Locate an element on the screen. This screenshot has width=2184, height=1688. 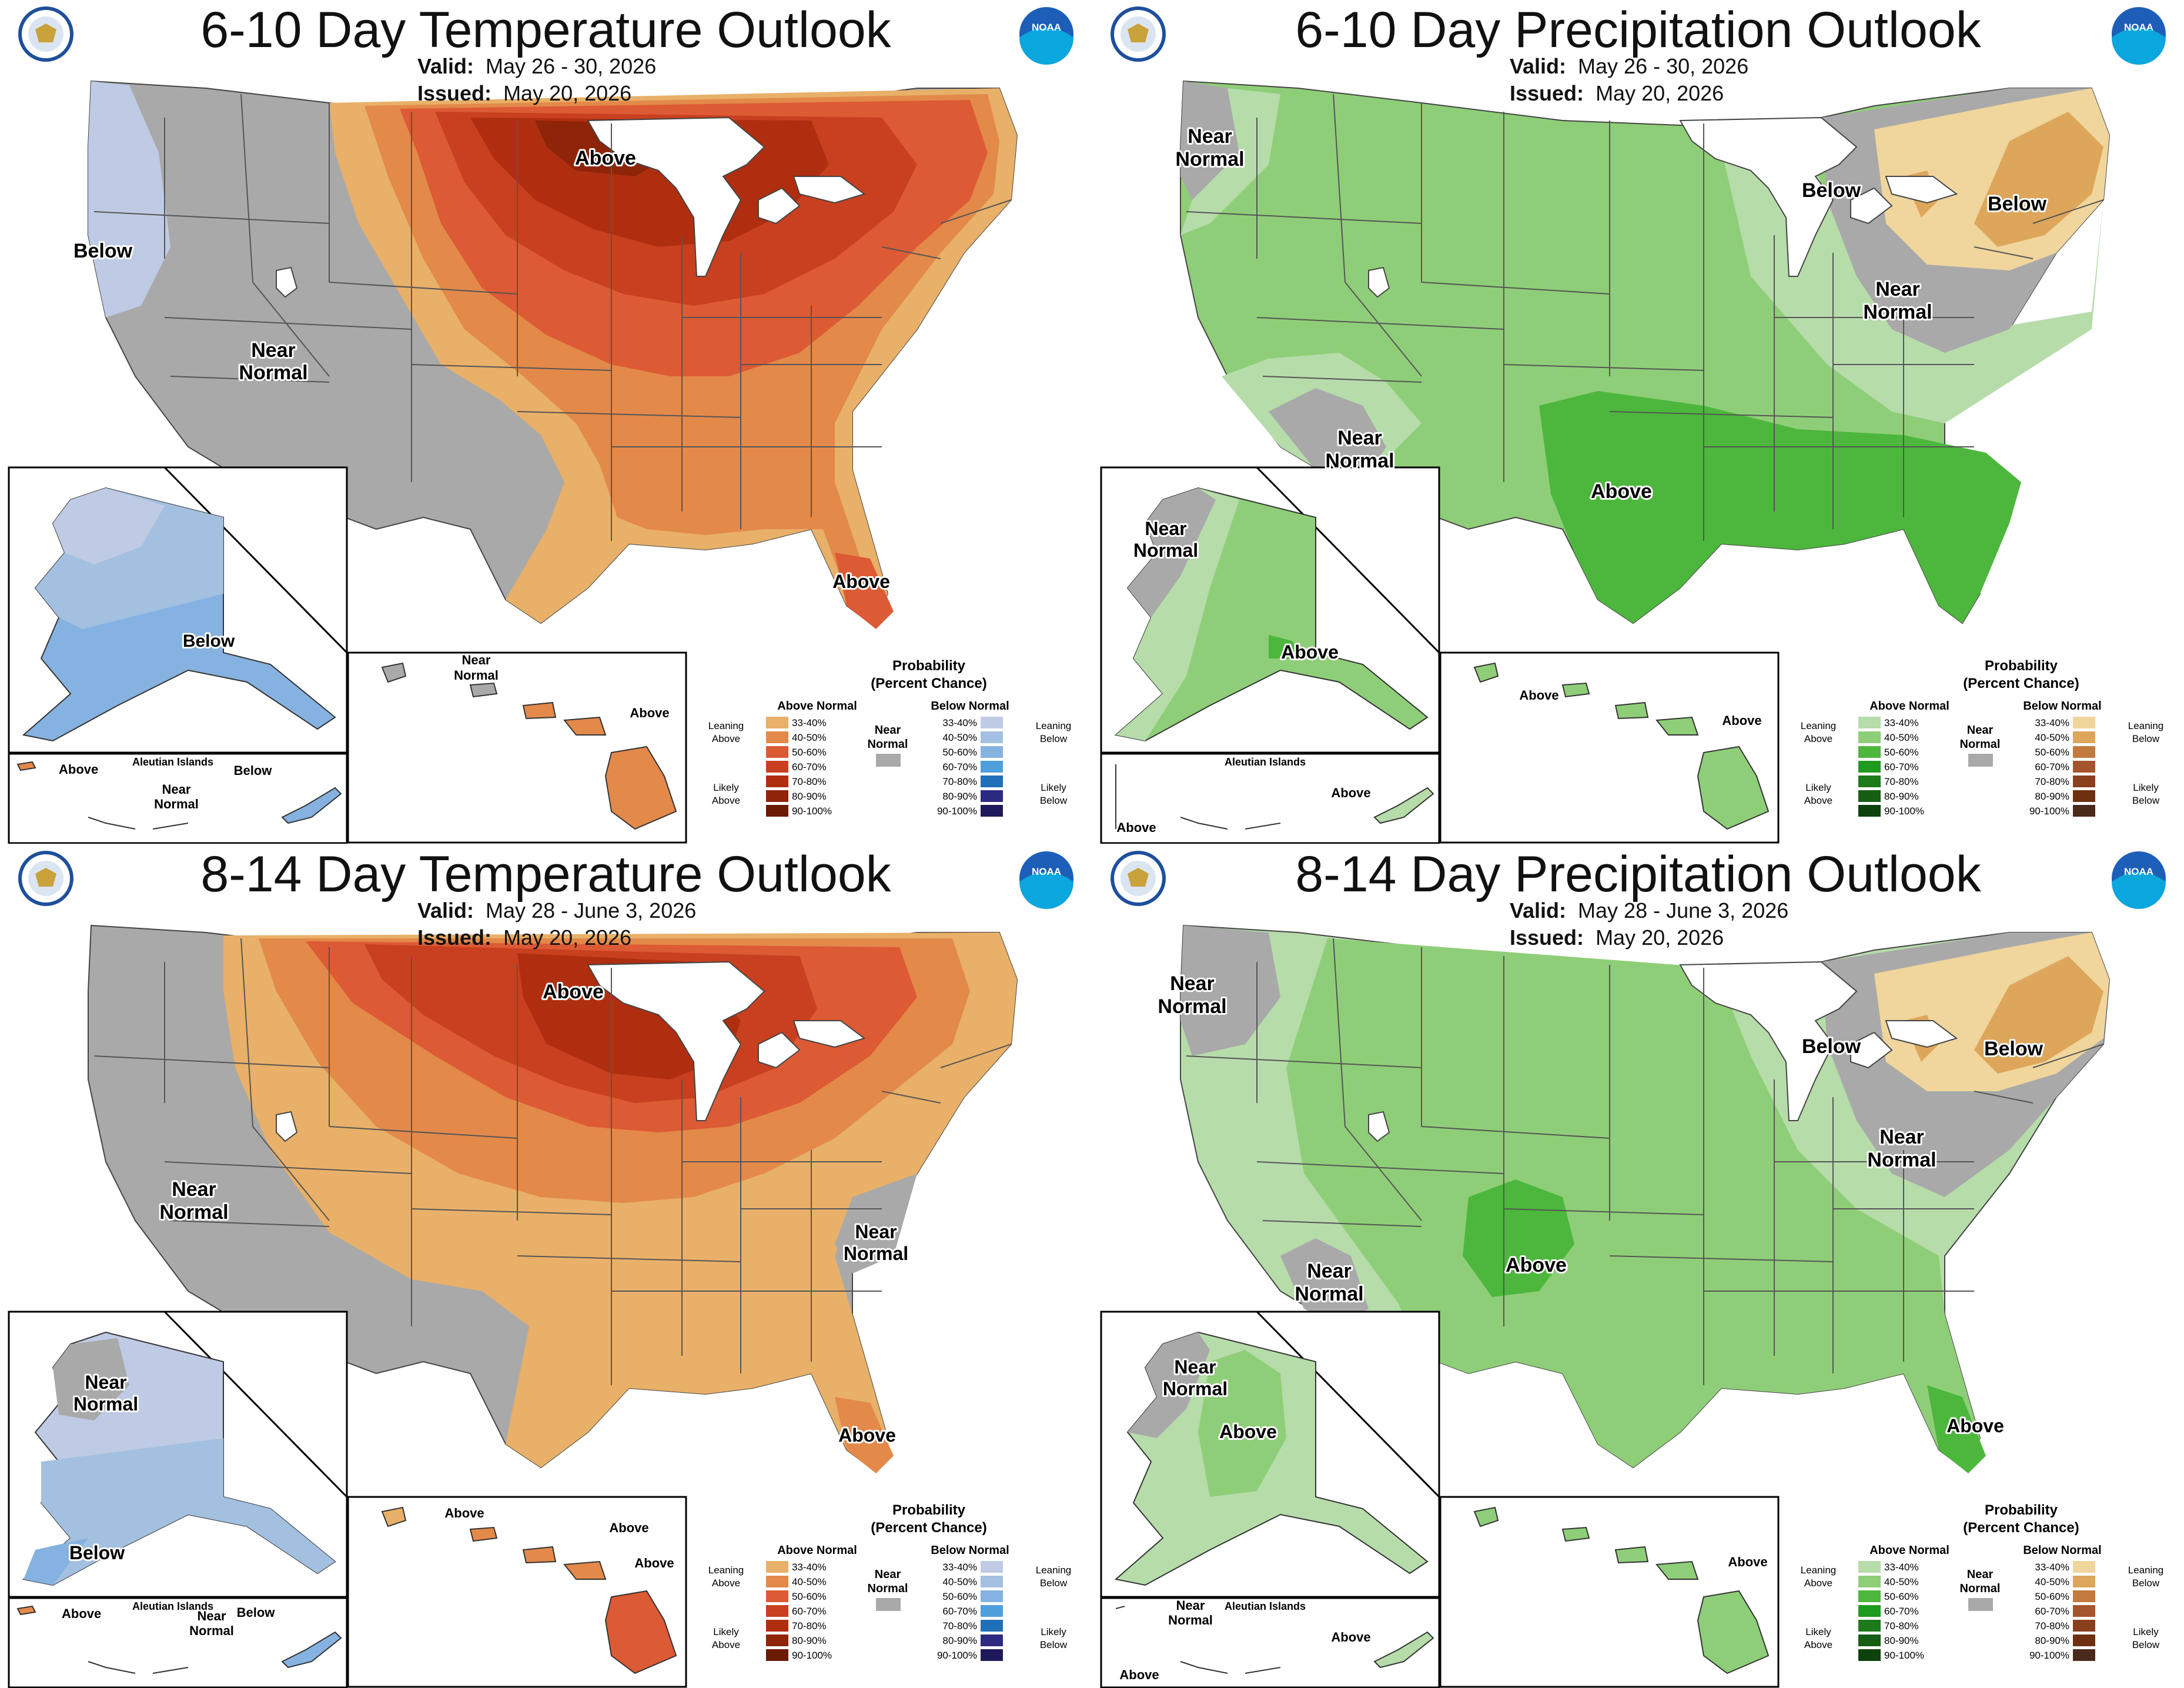
aleutian-inset is located at coordinates (178, 798).